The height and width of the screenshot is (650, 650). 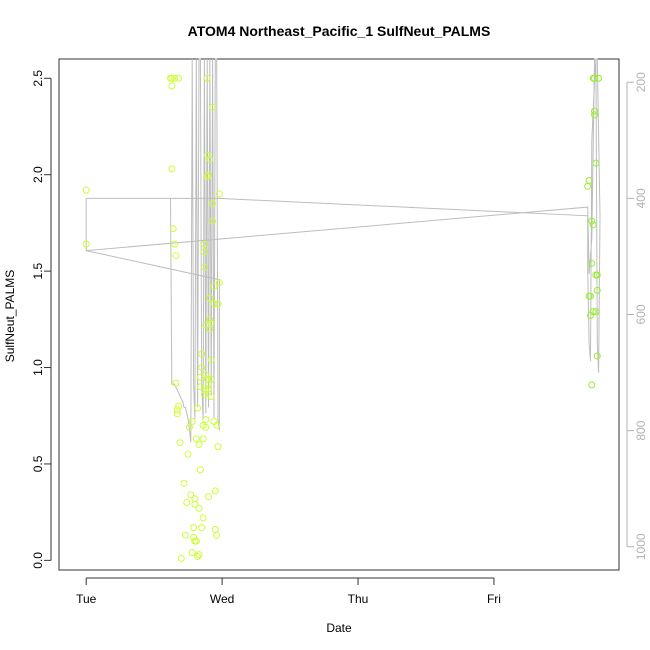 I want to click on right-tick-label: 200, so click(x=641, y=82).